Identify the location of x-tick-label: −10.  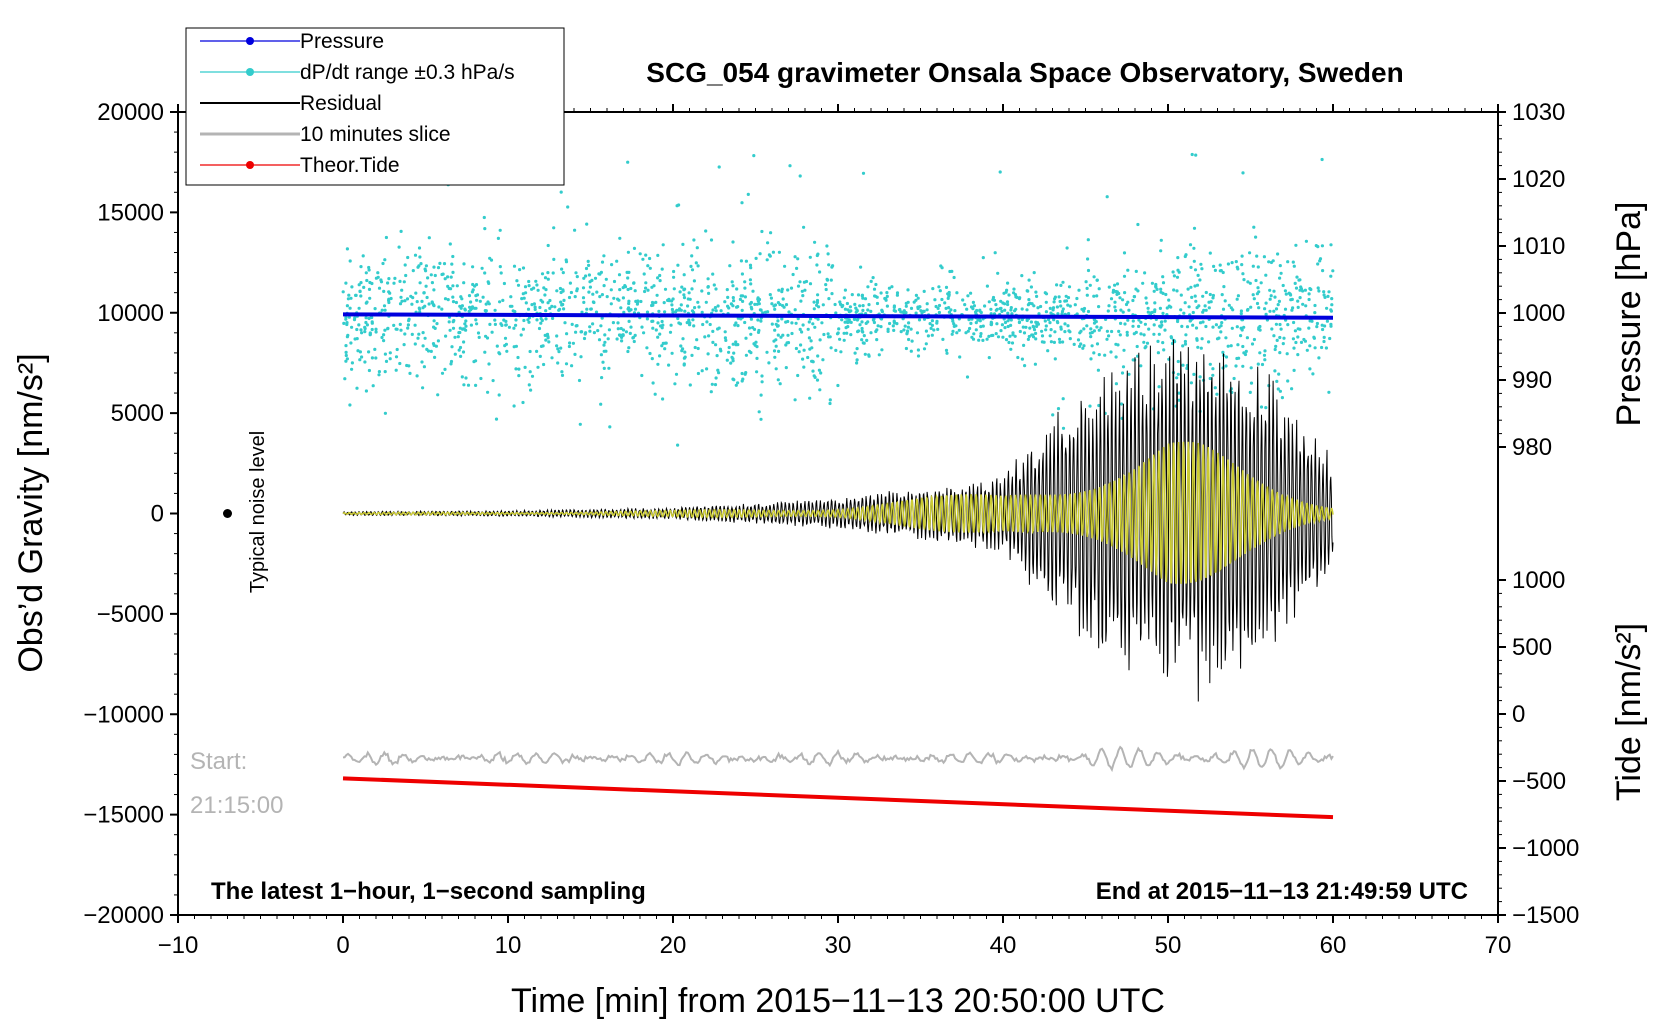
(178, 945).